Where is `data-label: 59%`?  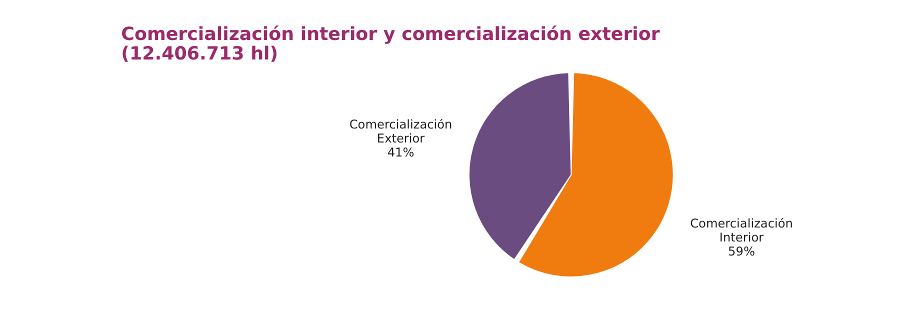 data-label: 59% is located at coordinates (741, 251).